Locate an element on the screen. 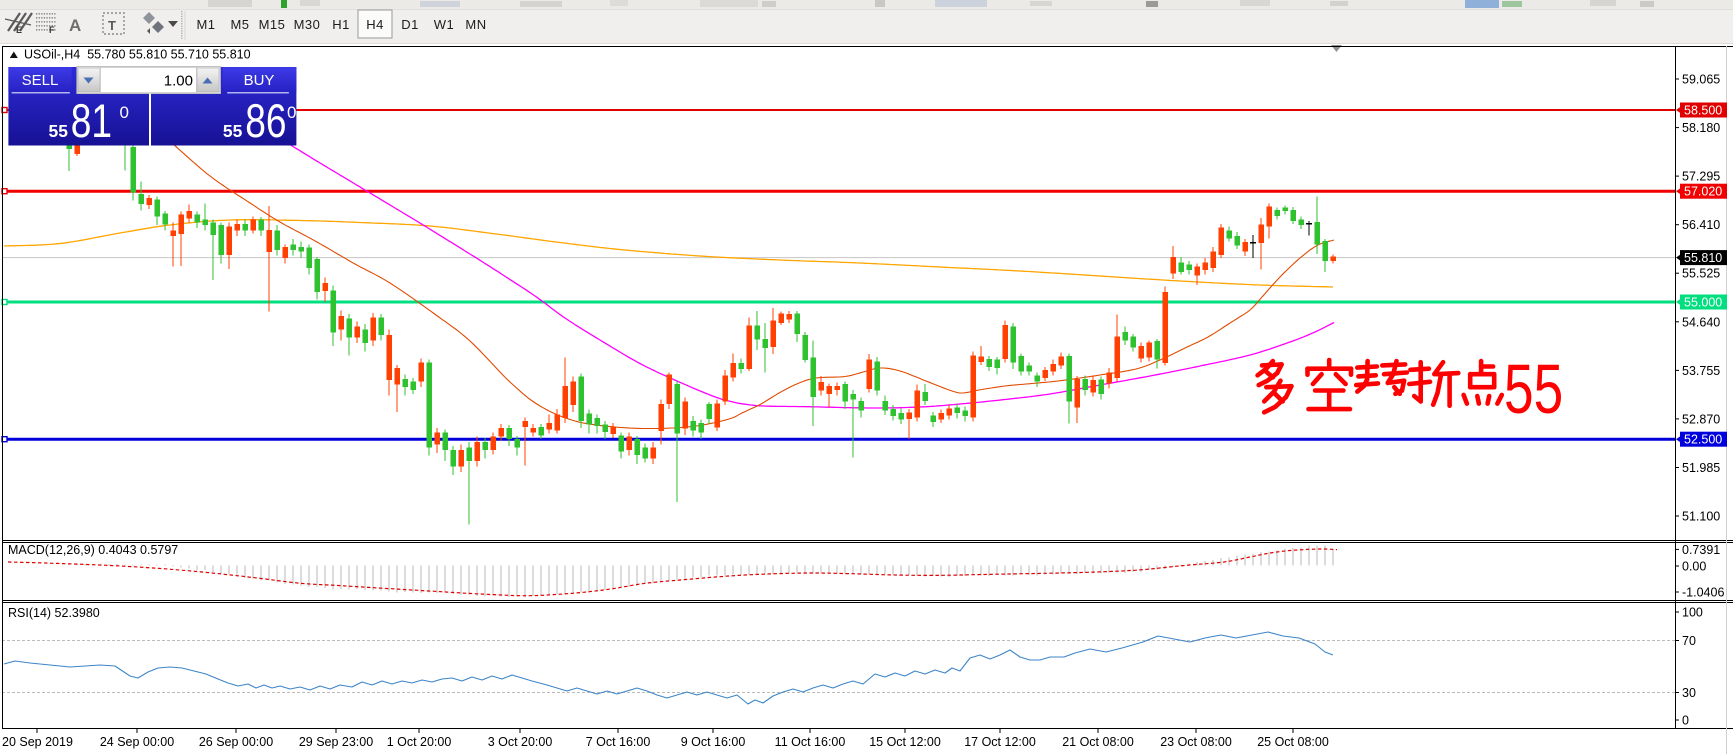 The image size is (1733, 754). svg-text: 58.500 is located at coordinates (1703, 111).